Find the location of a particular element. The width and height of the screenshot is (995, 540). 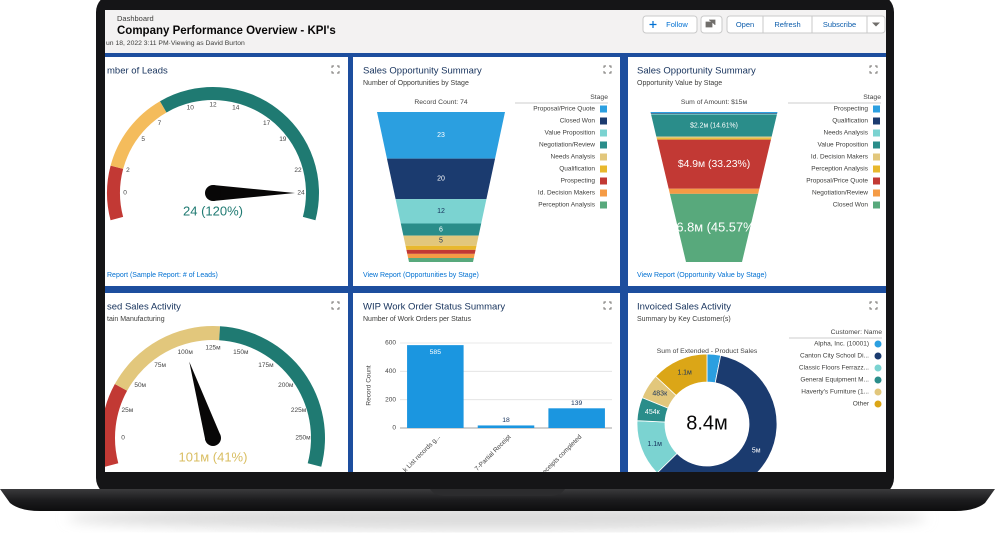

legend-label: Alpha, Inc. (10001) is located at coordinates (841, 344).